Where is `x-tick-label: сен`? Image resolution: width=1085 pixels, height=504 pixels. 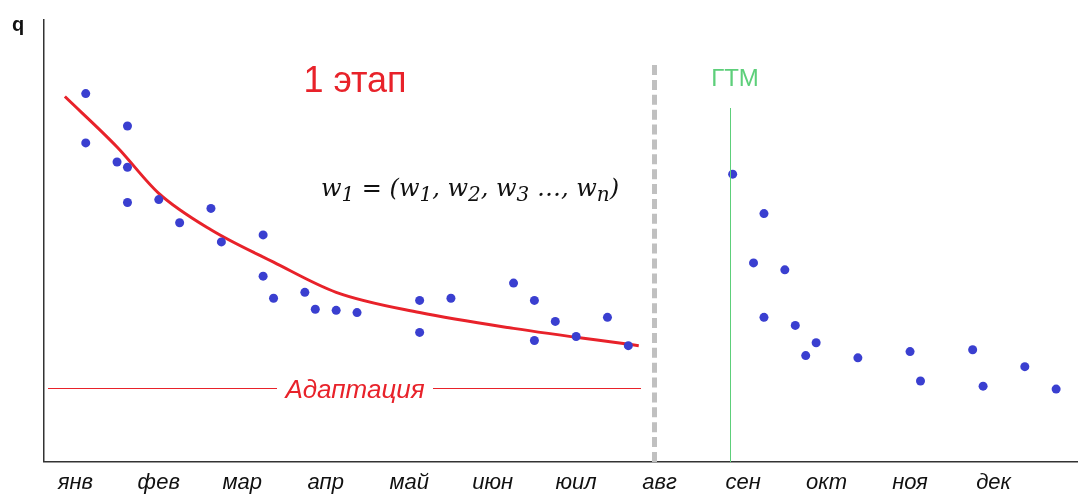
x-tick-label: сен is located at coordinates (743, 481).